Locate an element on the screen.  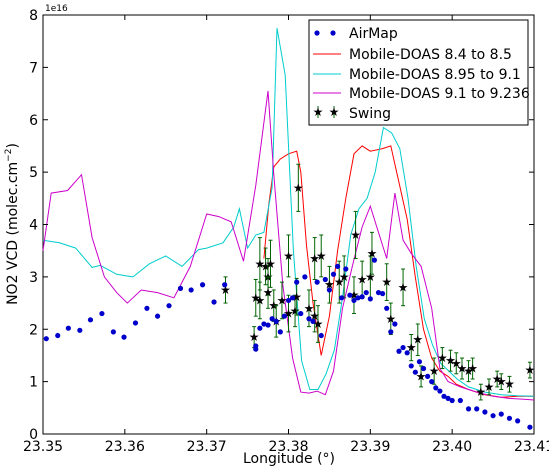
legend-marker-airmap is located at coordinates (317, 33).